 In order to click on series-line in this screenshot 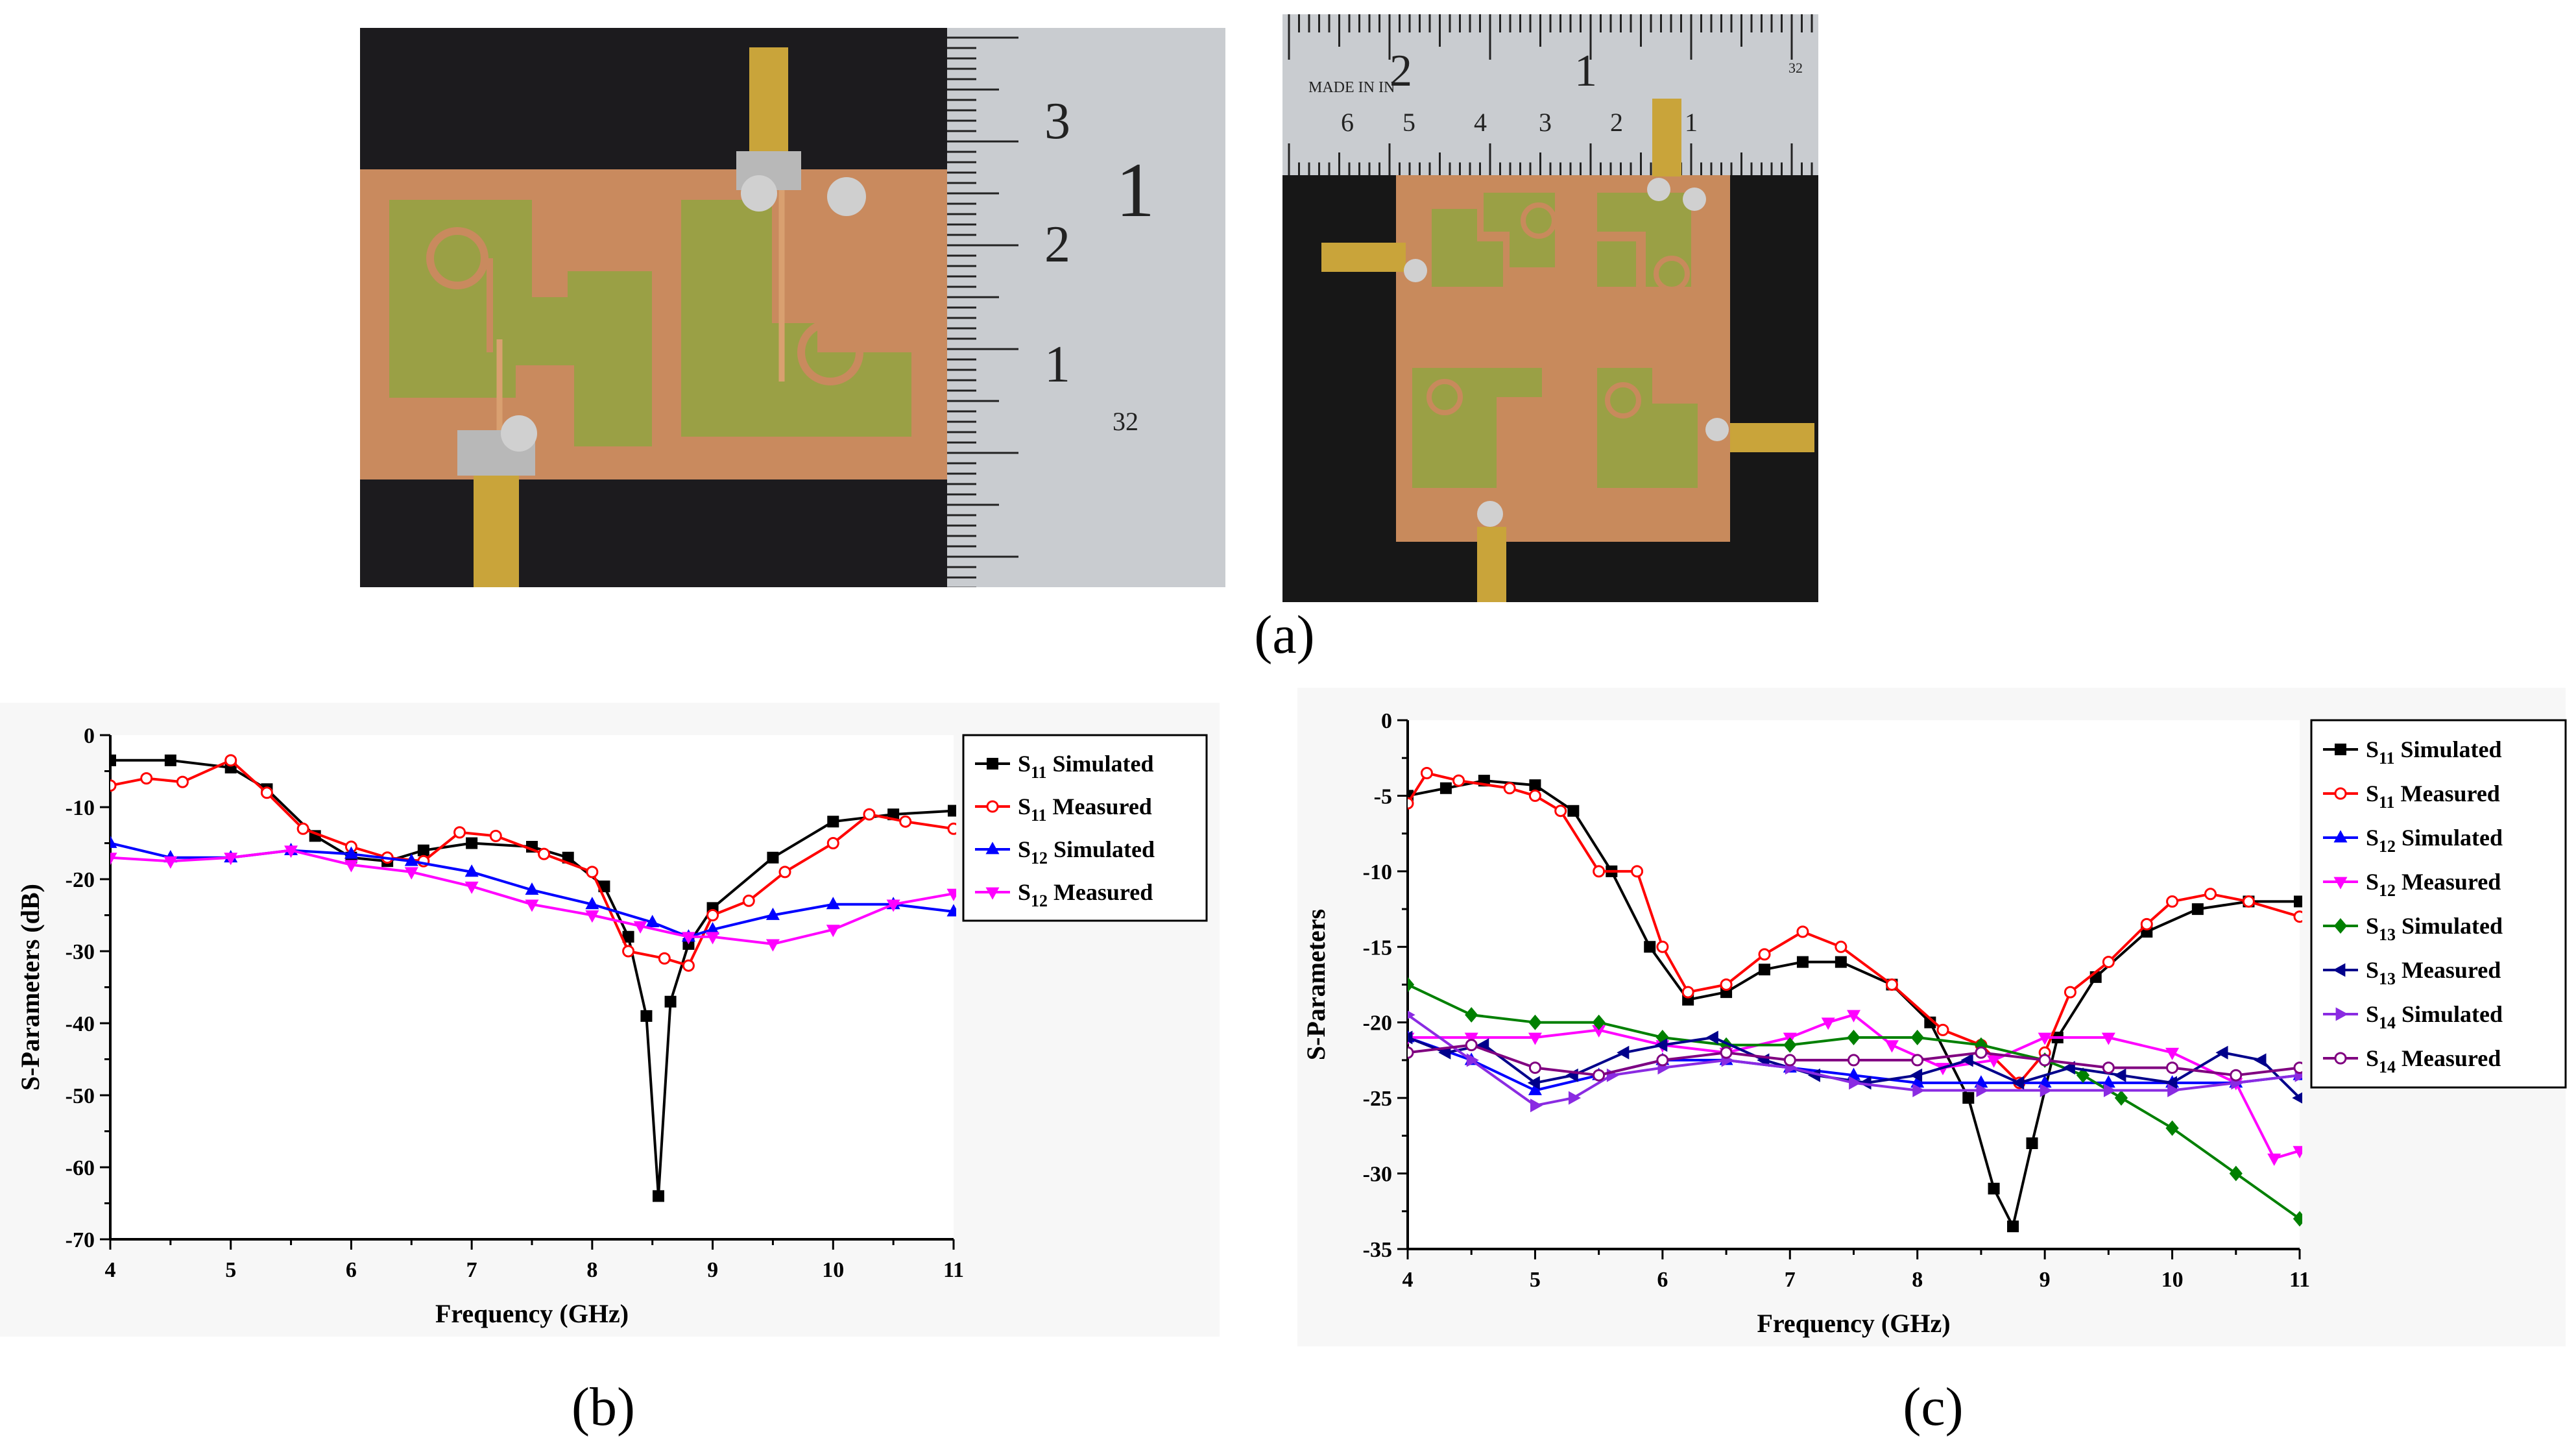, I will do `click(532, 897)`.